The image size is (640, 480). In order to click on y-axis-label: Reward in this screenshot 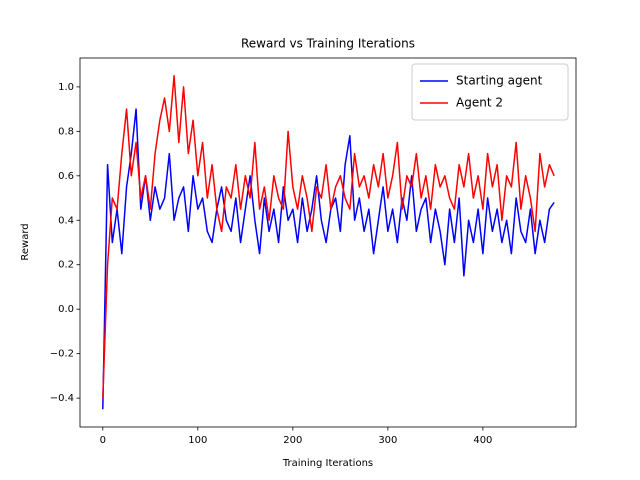, I will do `click(25, 241)`.